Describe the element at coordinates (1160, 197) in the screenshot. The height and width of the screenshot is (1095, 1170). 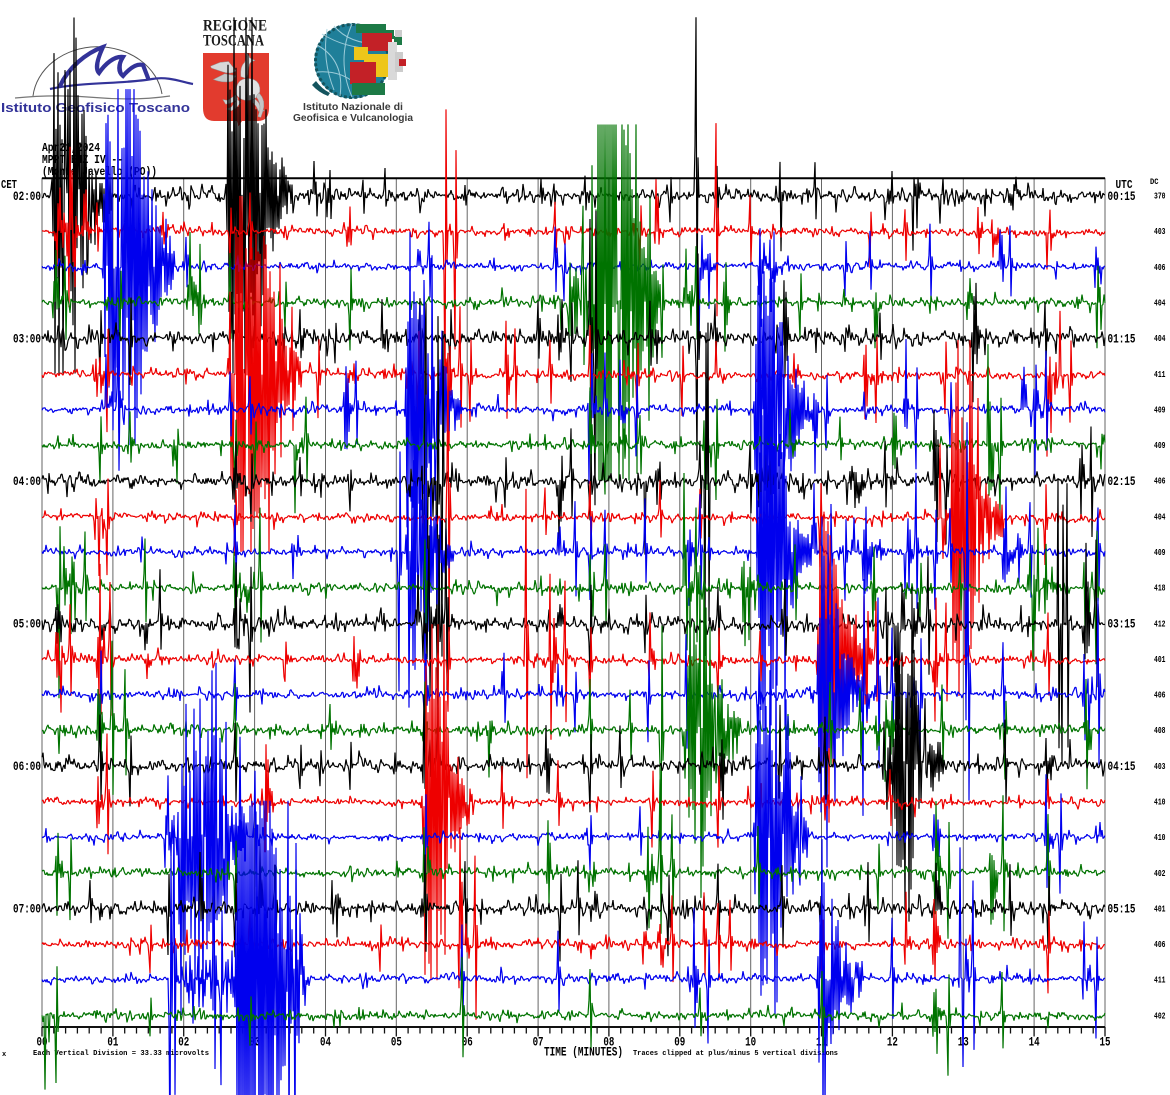
I see `svg-text: 370` at that location.